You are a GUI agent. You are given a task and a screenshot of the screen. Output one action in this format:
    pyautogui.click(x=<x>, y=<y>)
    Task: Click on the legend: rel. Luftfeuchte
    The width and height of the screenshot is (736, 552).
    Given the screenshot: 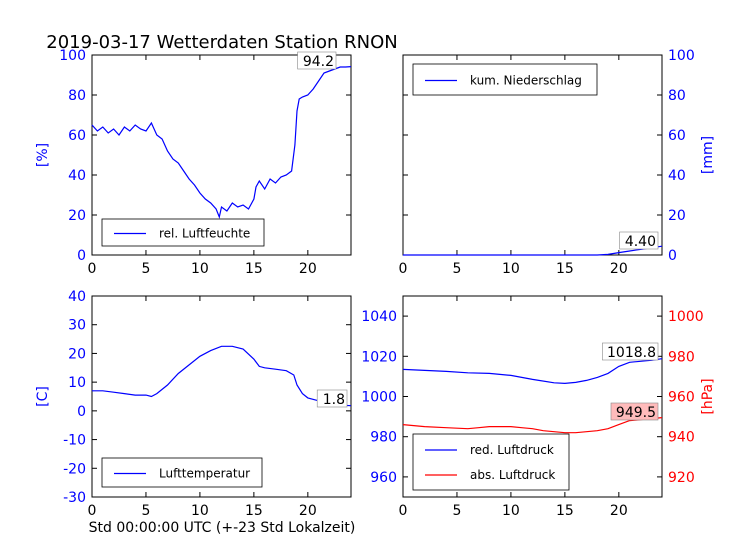 What is the action you would take?
    pyautogui.click(x=183, y=232)
    